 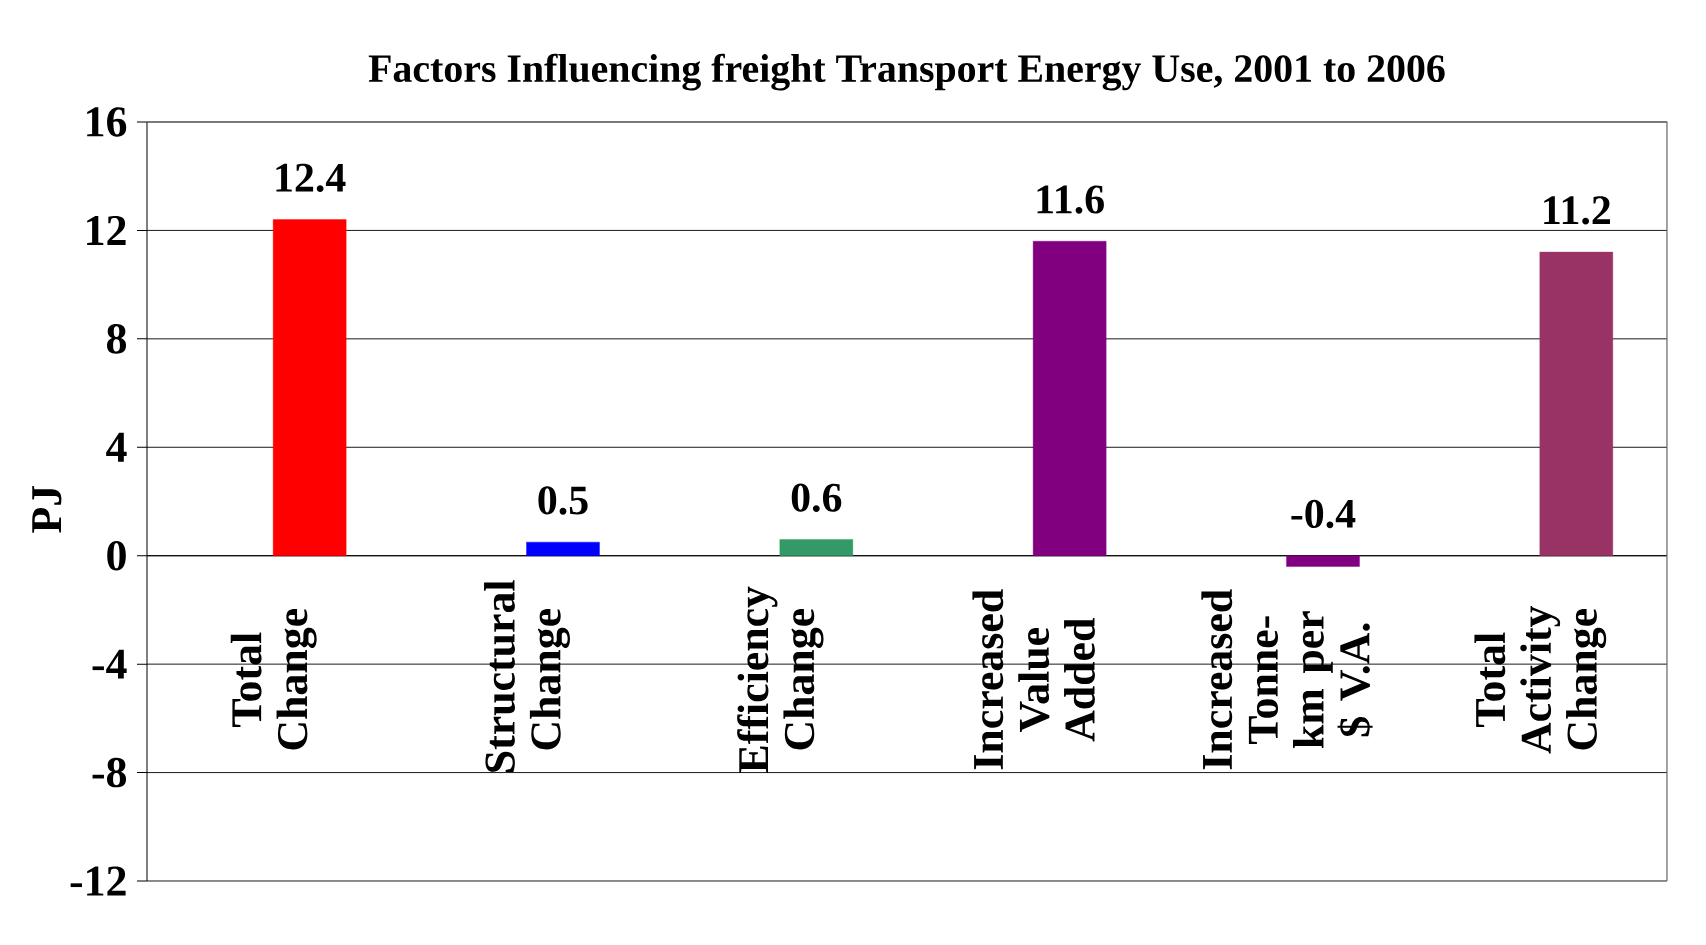 What do you see at coordinates (109, 664) in the screenshot?
I see `y-tick-label: -4` at bounding box center [109, 664].